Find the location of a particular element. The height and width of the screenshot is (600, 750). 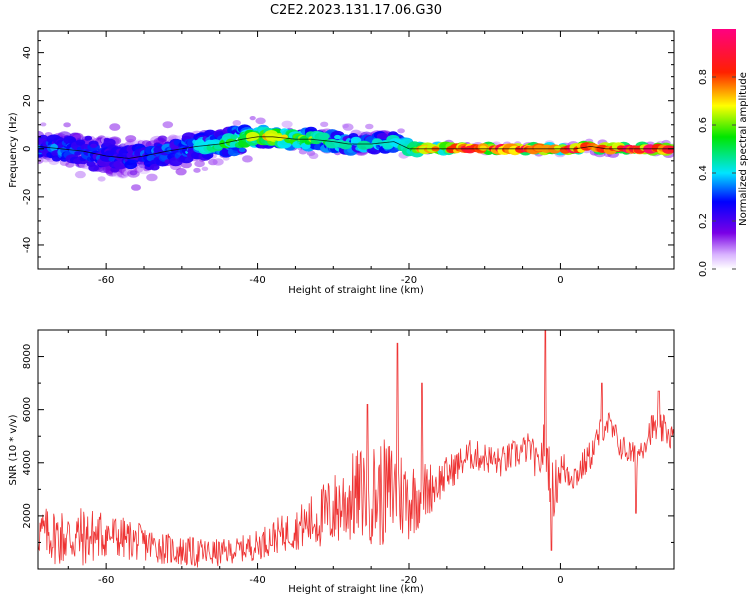

colorbar-tick-label: 0.0 is located at coordinates (703, 269).